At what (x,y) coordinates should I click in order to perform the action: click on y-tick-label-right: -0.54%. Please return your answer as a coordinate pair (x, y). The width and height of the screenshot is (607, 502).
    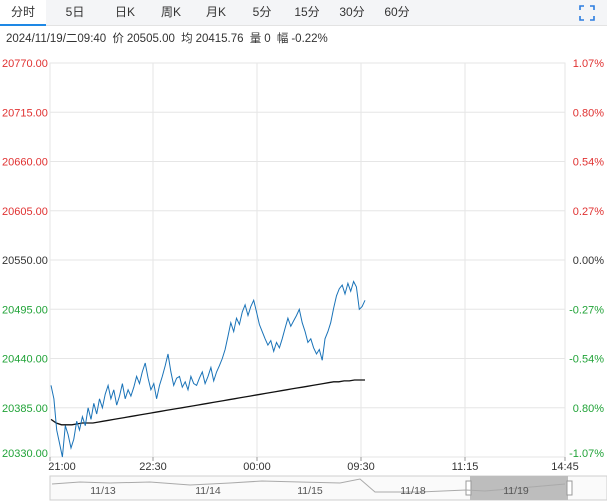
    Looking at the image, I should click on (586, 360).